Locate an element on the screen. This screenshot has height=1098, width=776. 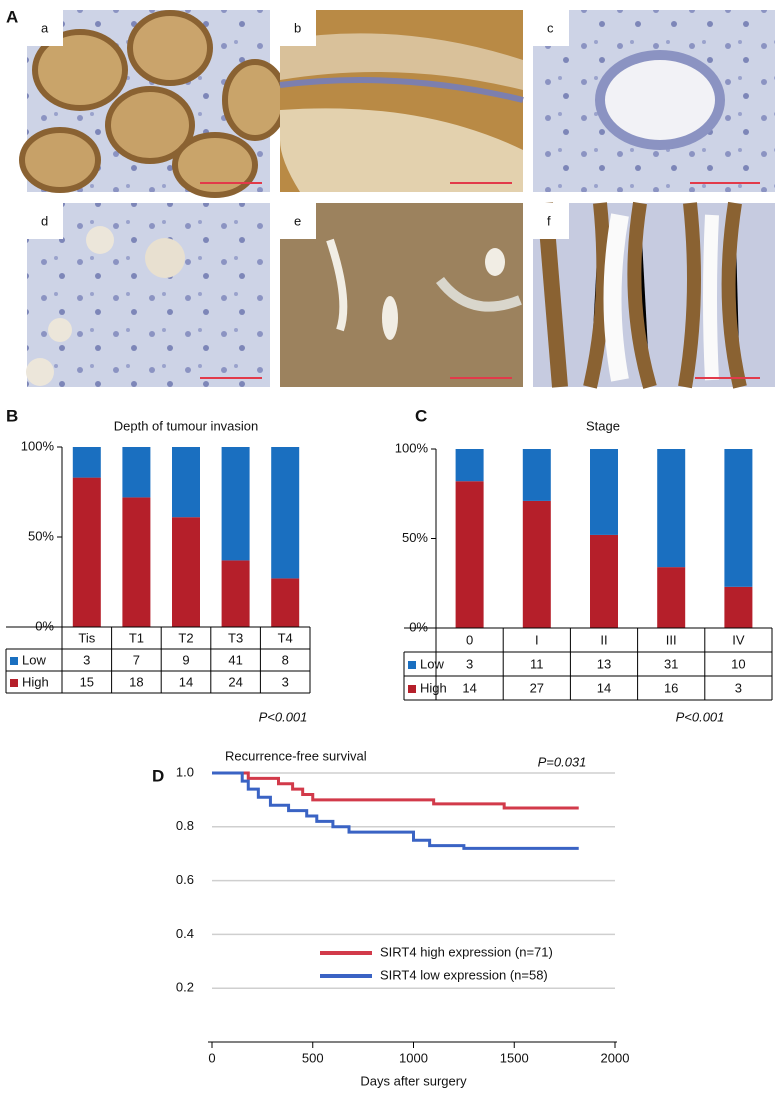
micrograph-label: c is located at coordinates (550, 27).